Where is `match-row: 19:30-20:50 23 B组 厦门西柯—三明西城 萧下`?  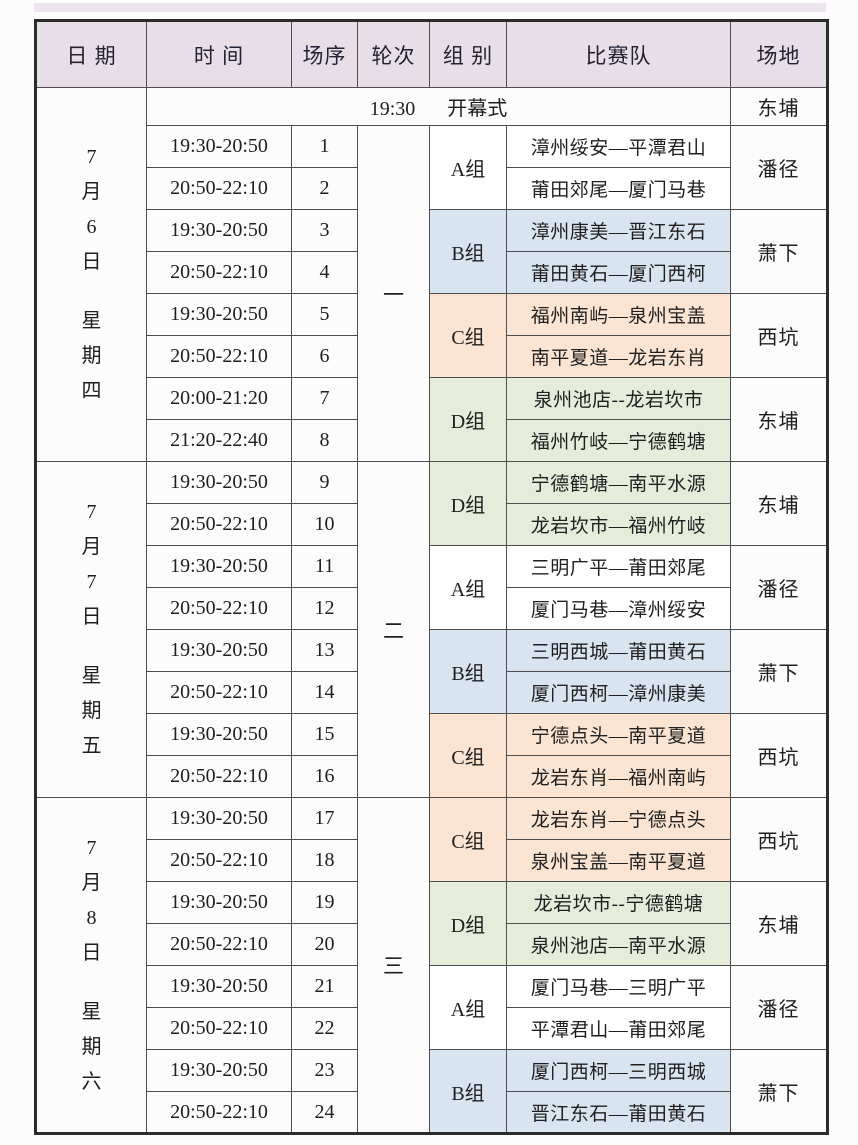
match-row: 19:30-20:50 23 B组 厦门西柯—三明西城 萧下 is located at coordinates (432, 1091).